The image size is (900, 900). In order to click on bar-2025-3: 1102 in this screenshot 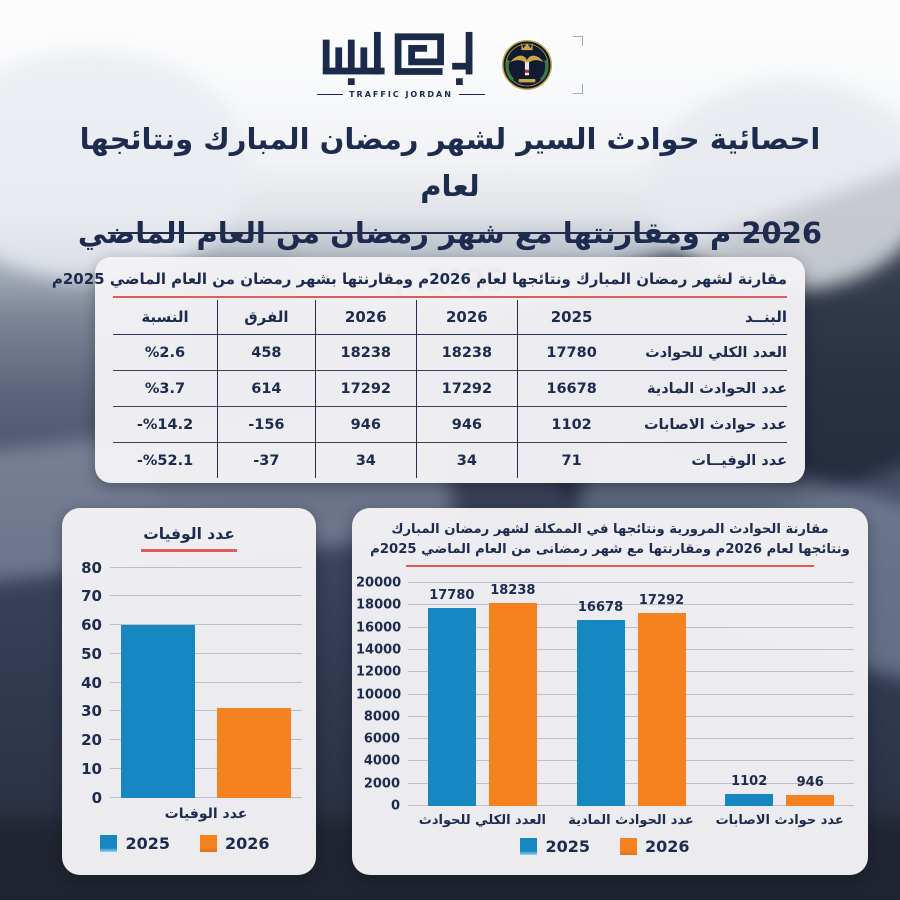, I will do `click(749, 790)`.